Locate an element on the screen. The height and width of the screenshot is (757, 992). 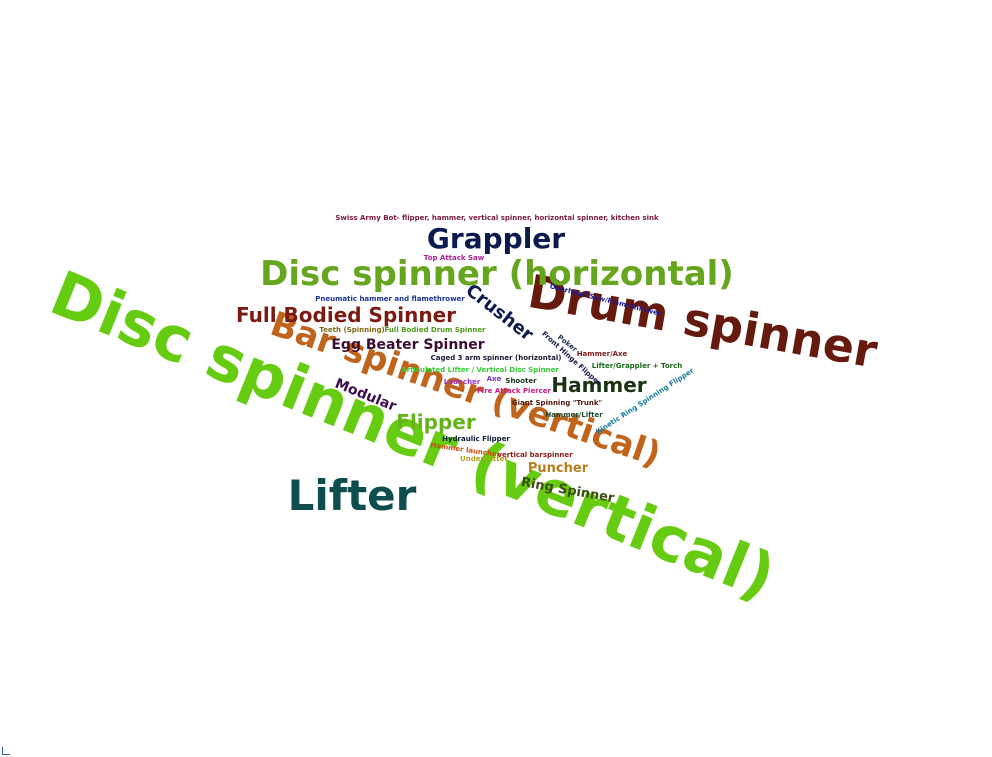
word-flipper: Flipper is located at coordinates (436, 422).